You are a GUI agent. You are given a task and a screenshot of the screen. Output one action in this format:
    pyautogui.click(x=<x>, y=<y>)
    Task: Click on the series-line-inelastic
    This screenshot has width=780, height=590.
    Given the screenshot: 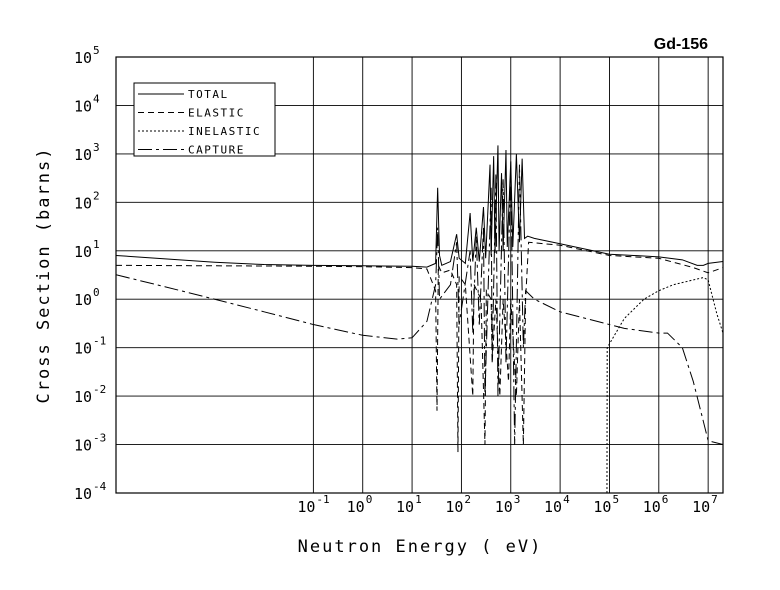 What is the action you would take?
    pyautogui.click(x=664, y=385)
    